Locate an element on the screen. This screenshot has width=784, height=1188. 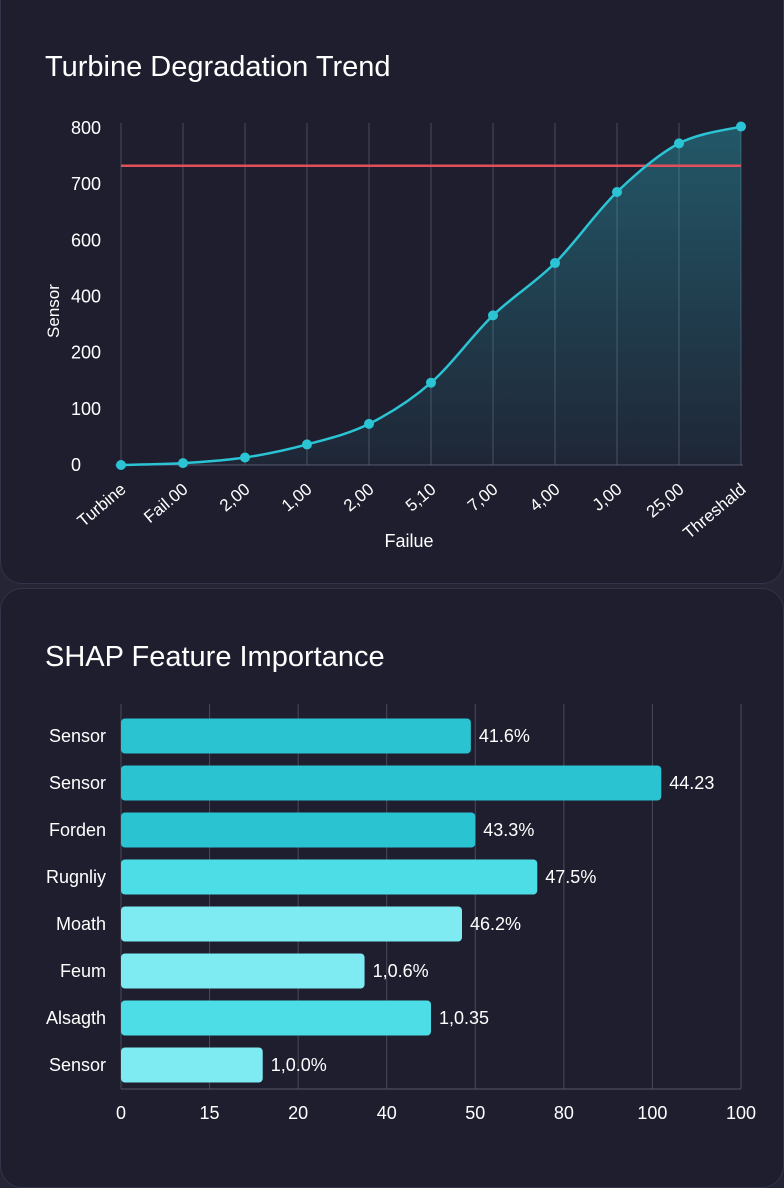
shap-x-tick-label: 40 is located at coordinates (387, 1113).